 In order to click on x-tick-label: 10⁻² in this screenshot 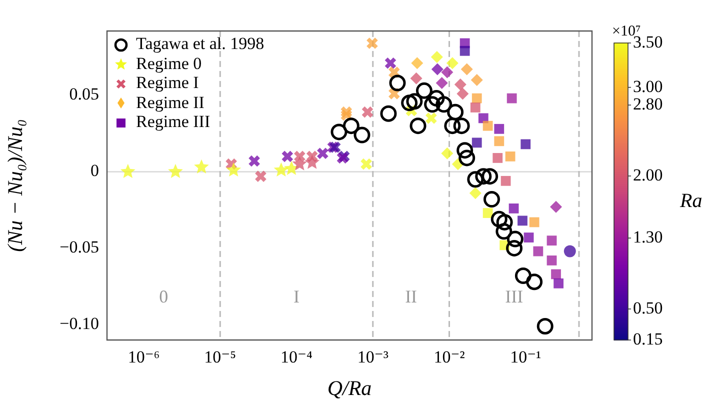, I will do `click(449, 357)`.